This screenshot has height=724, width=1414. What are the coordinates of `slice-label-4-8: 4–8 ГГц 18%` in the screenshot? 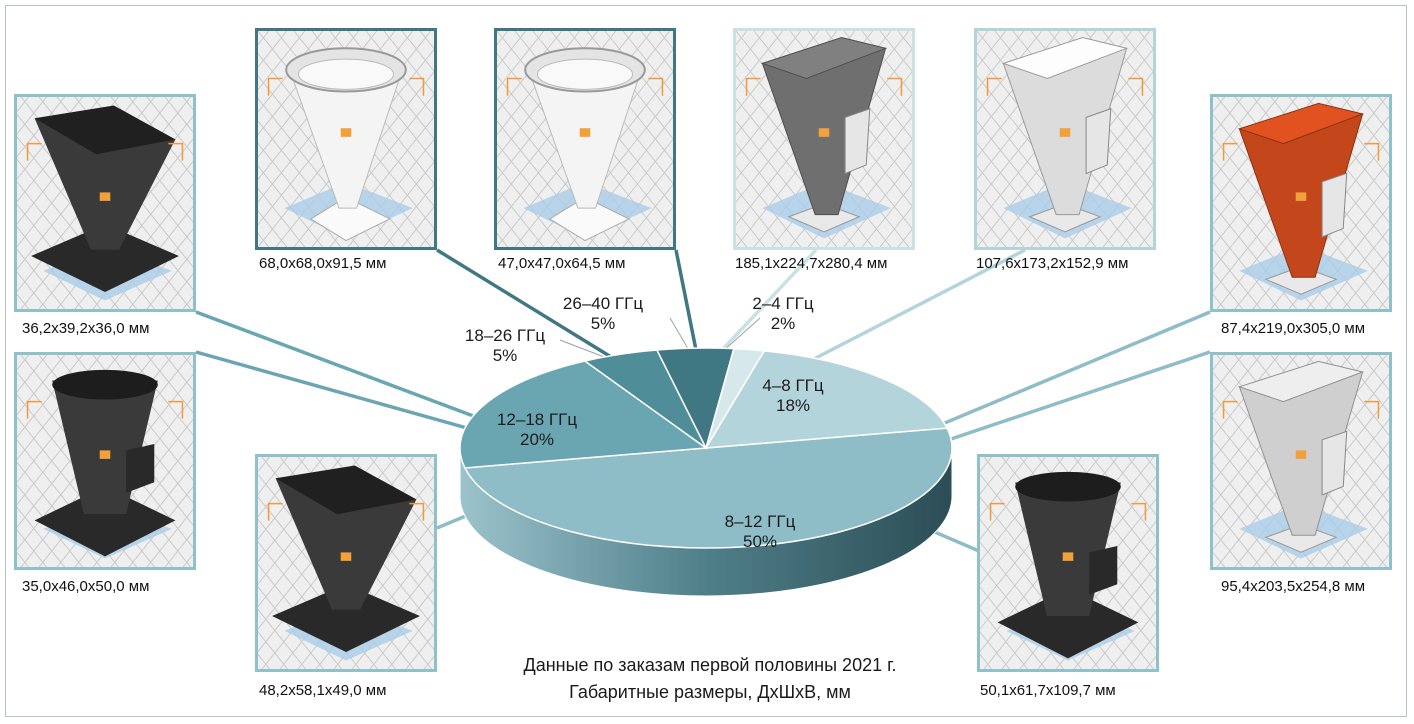 It's located at (793, 396).